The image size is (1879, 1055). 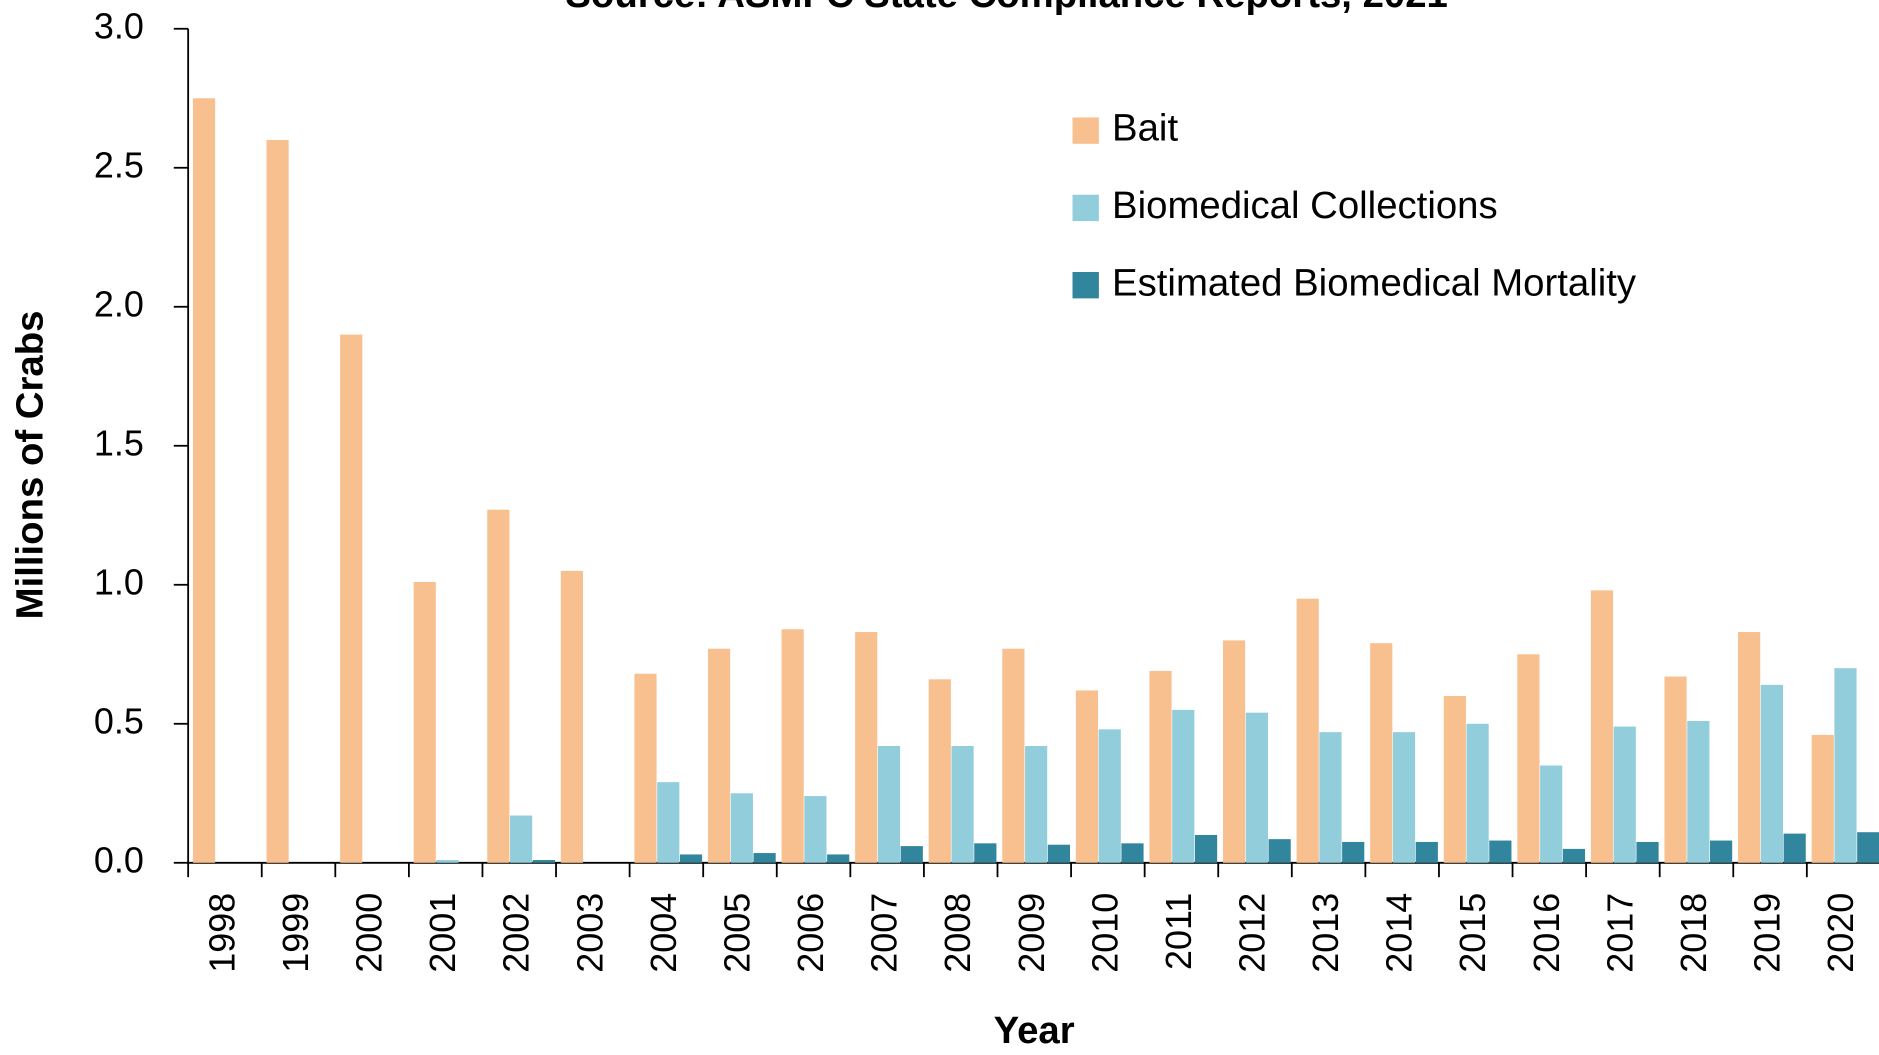 What do you see at coordinates (119, 581) in the screenshot?
I see `y-tick-label: 1.0` at bounding box center [119, 581].